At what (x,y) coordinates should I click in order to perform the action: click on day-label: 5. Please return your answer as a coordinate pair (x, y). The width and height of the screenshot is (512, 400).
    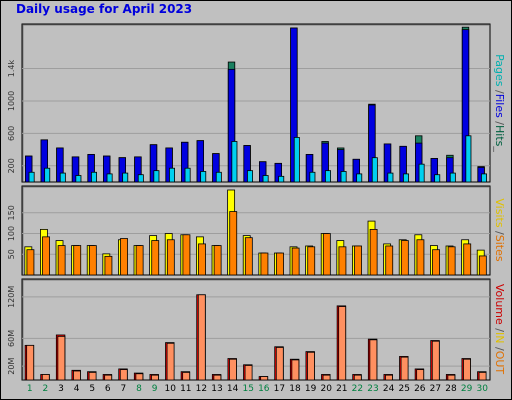
    Looking at the image, I should click on (92, 389).